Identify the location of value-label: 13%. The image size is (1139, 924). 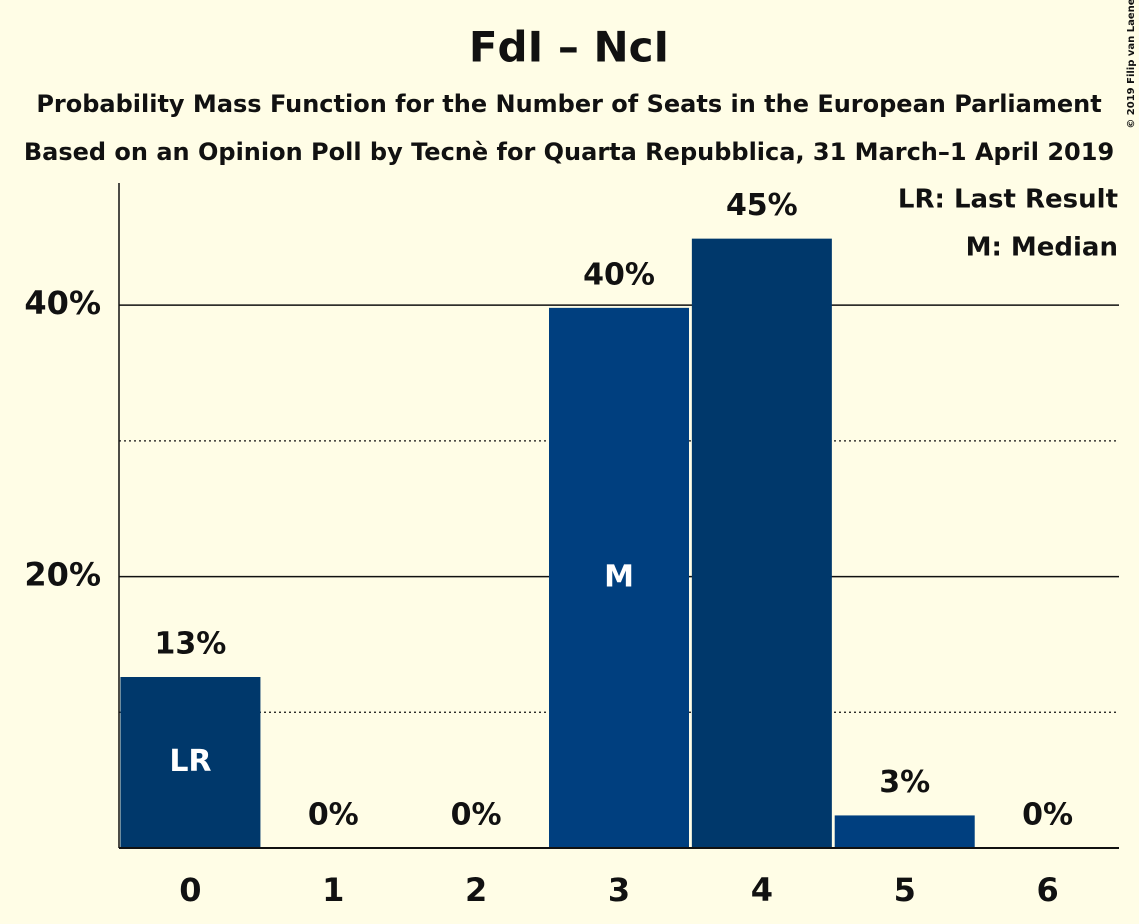
(191, 644).